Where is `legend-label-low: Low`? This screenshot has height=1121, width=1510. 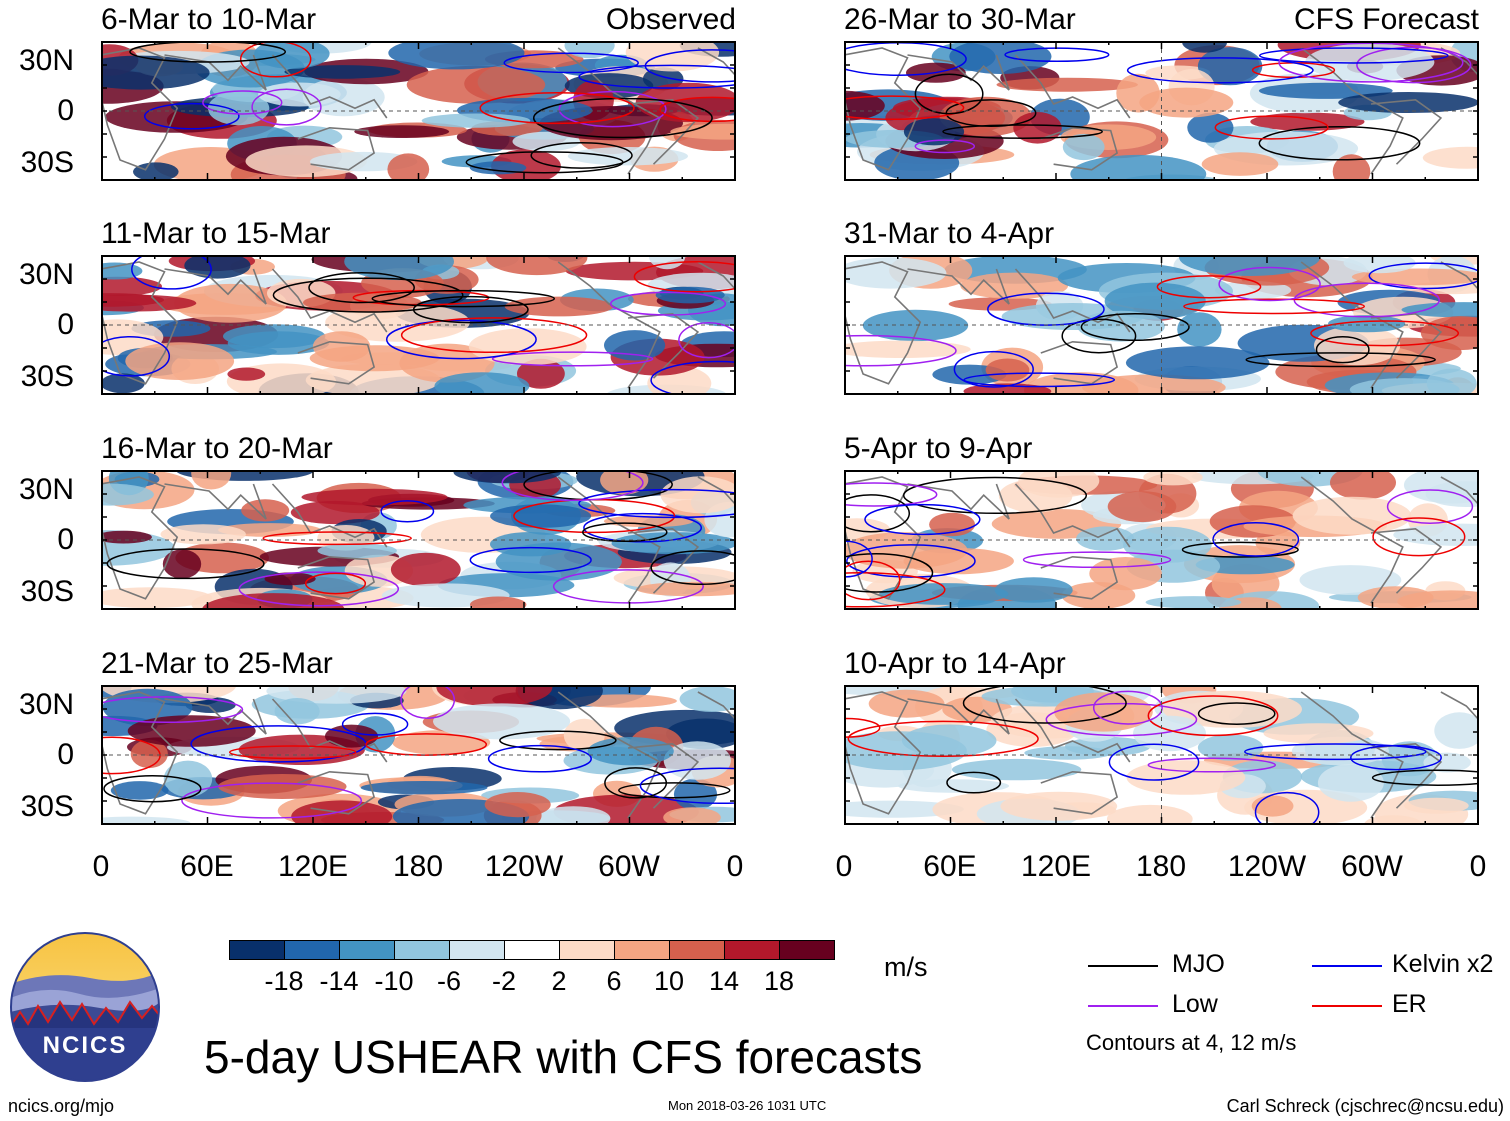
legend-label-low: Low is located at coordinates (1195, 1004).